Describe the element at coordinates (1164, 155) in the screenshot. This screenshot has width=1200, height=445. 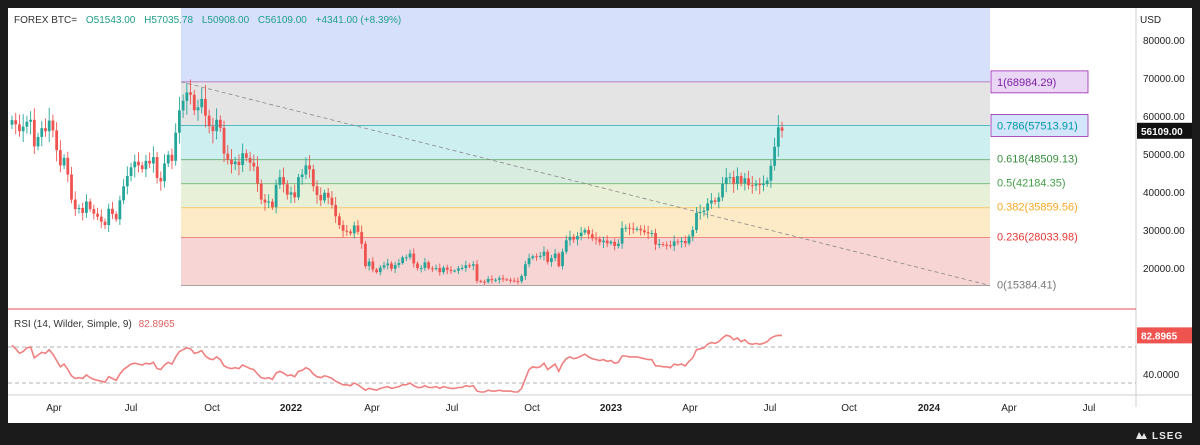
I see `price-tick-label: 50000.00` at that location.